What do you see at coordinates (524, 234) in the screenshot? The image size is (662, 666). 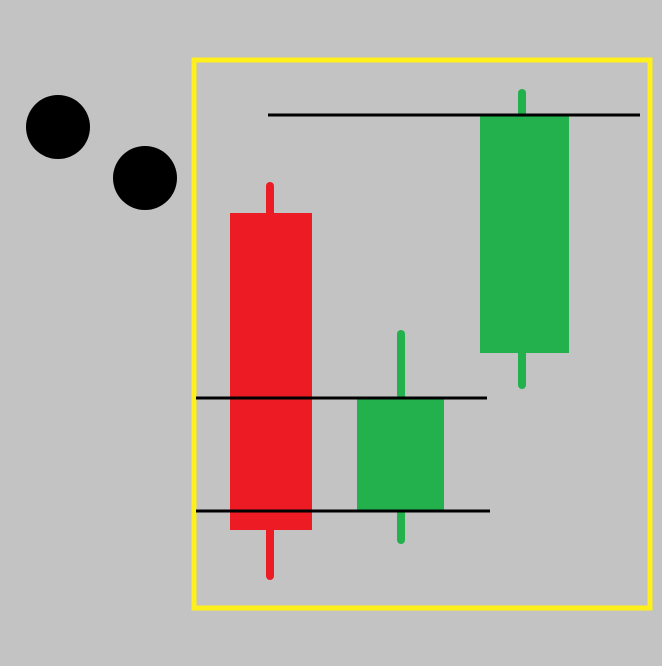 I see `candle-3-body` at bounding box center [524, 234].